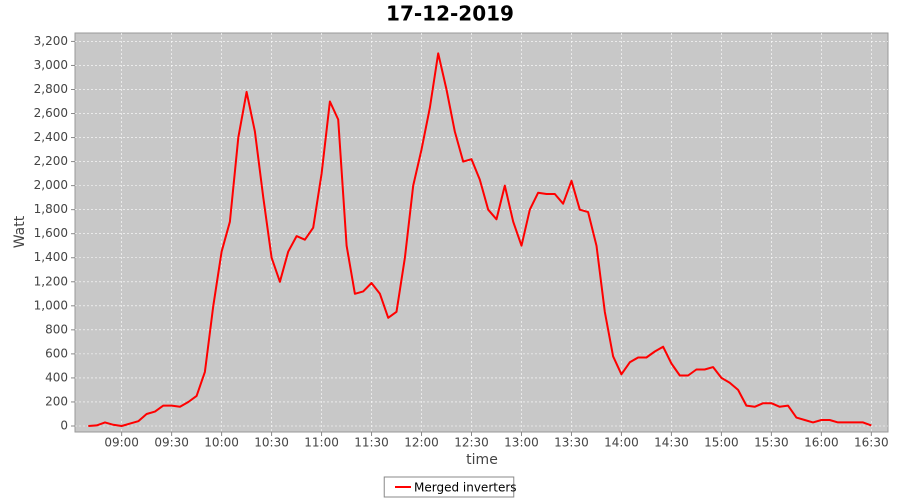 The height and width of the screenshot is (500, 900). Describe the element at coordinates (51, 113) in the screenshot. I see `y-tick-label: 2,600` at that location.